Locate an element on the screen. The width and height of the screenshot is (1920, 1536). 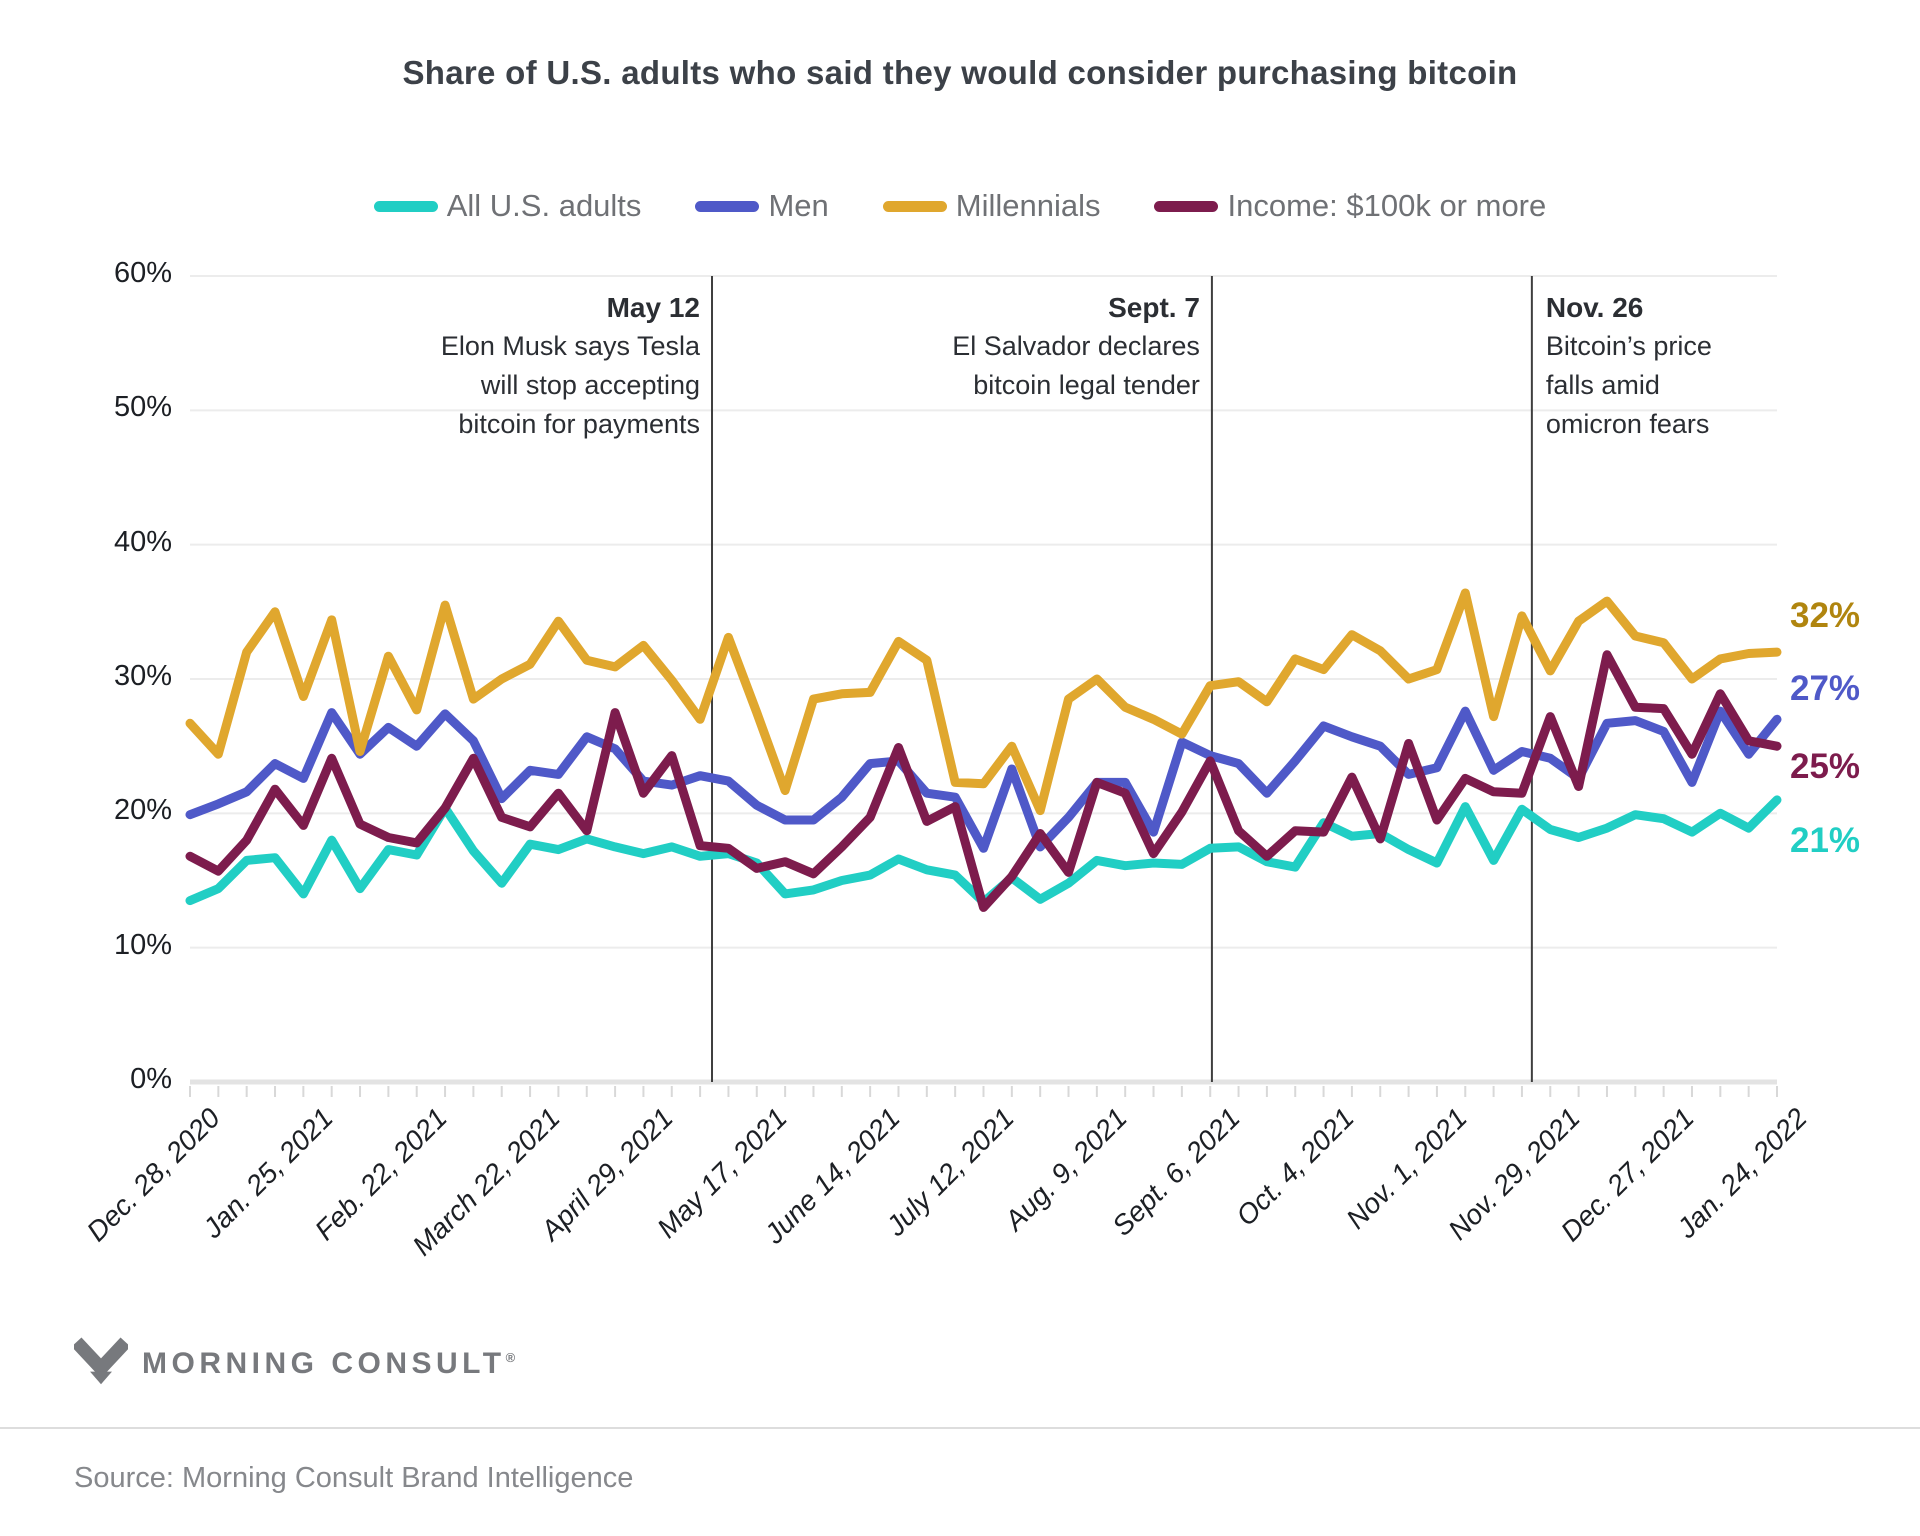
end-label-men: 27% is located at coordinates (1825, 689).